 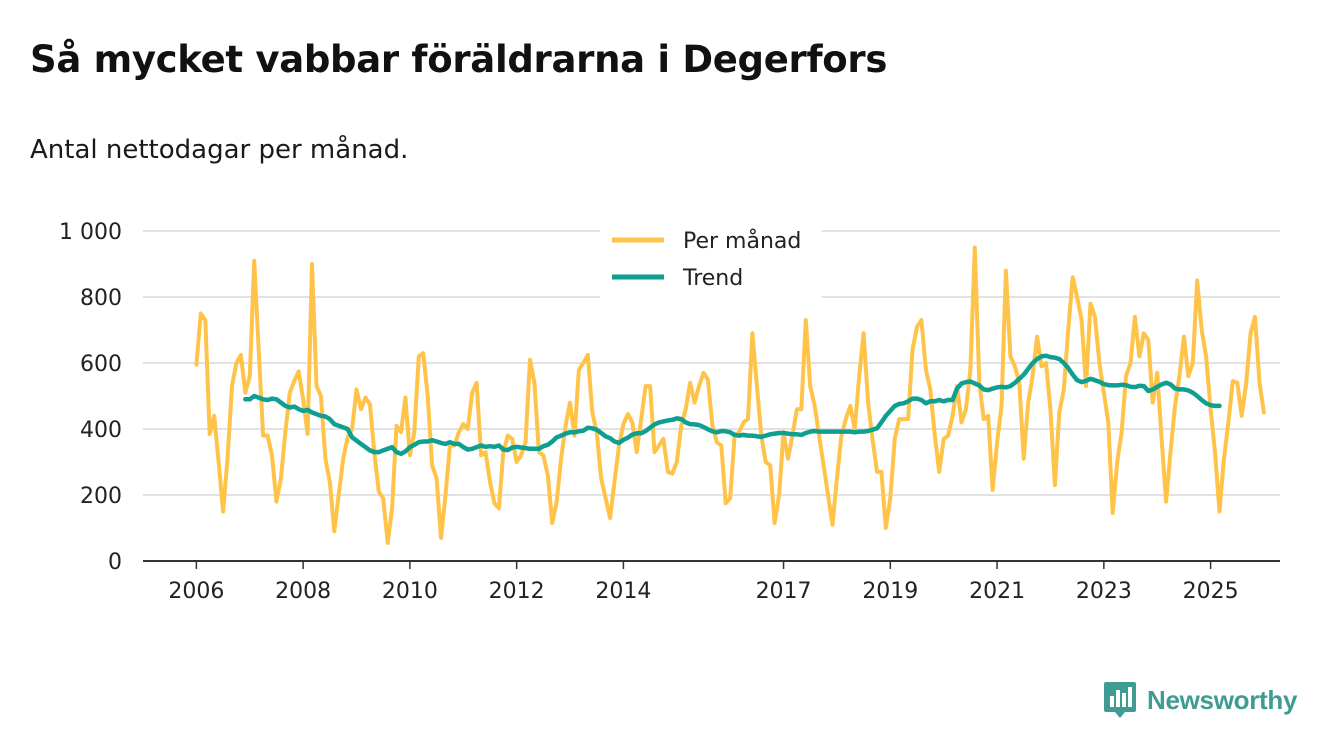 What do you see at coordinates (303, 591) in the screenshot?
I see `x-tick-label: 2008` at bounding box center [303, 591].